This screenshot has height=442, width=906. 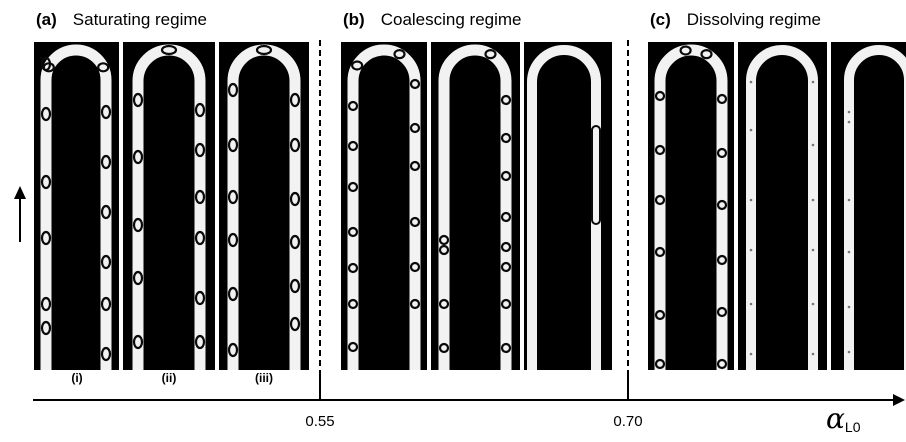 I want to click on axis-subscript: L0, so click(x=852, y=427).